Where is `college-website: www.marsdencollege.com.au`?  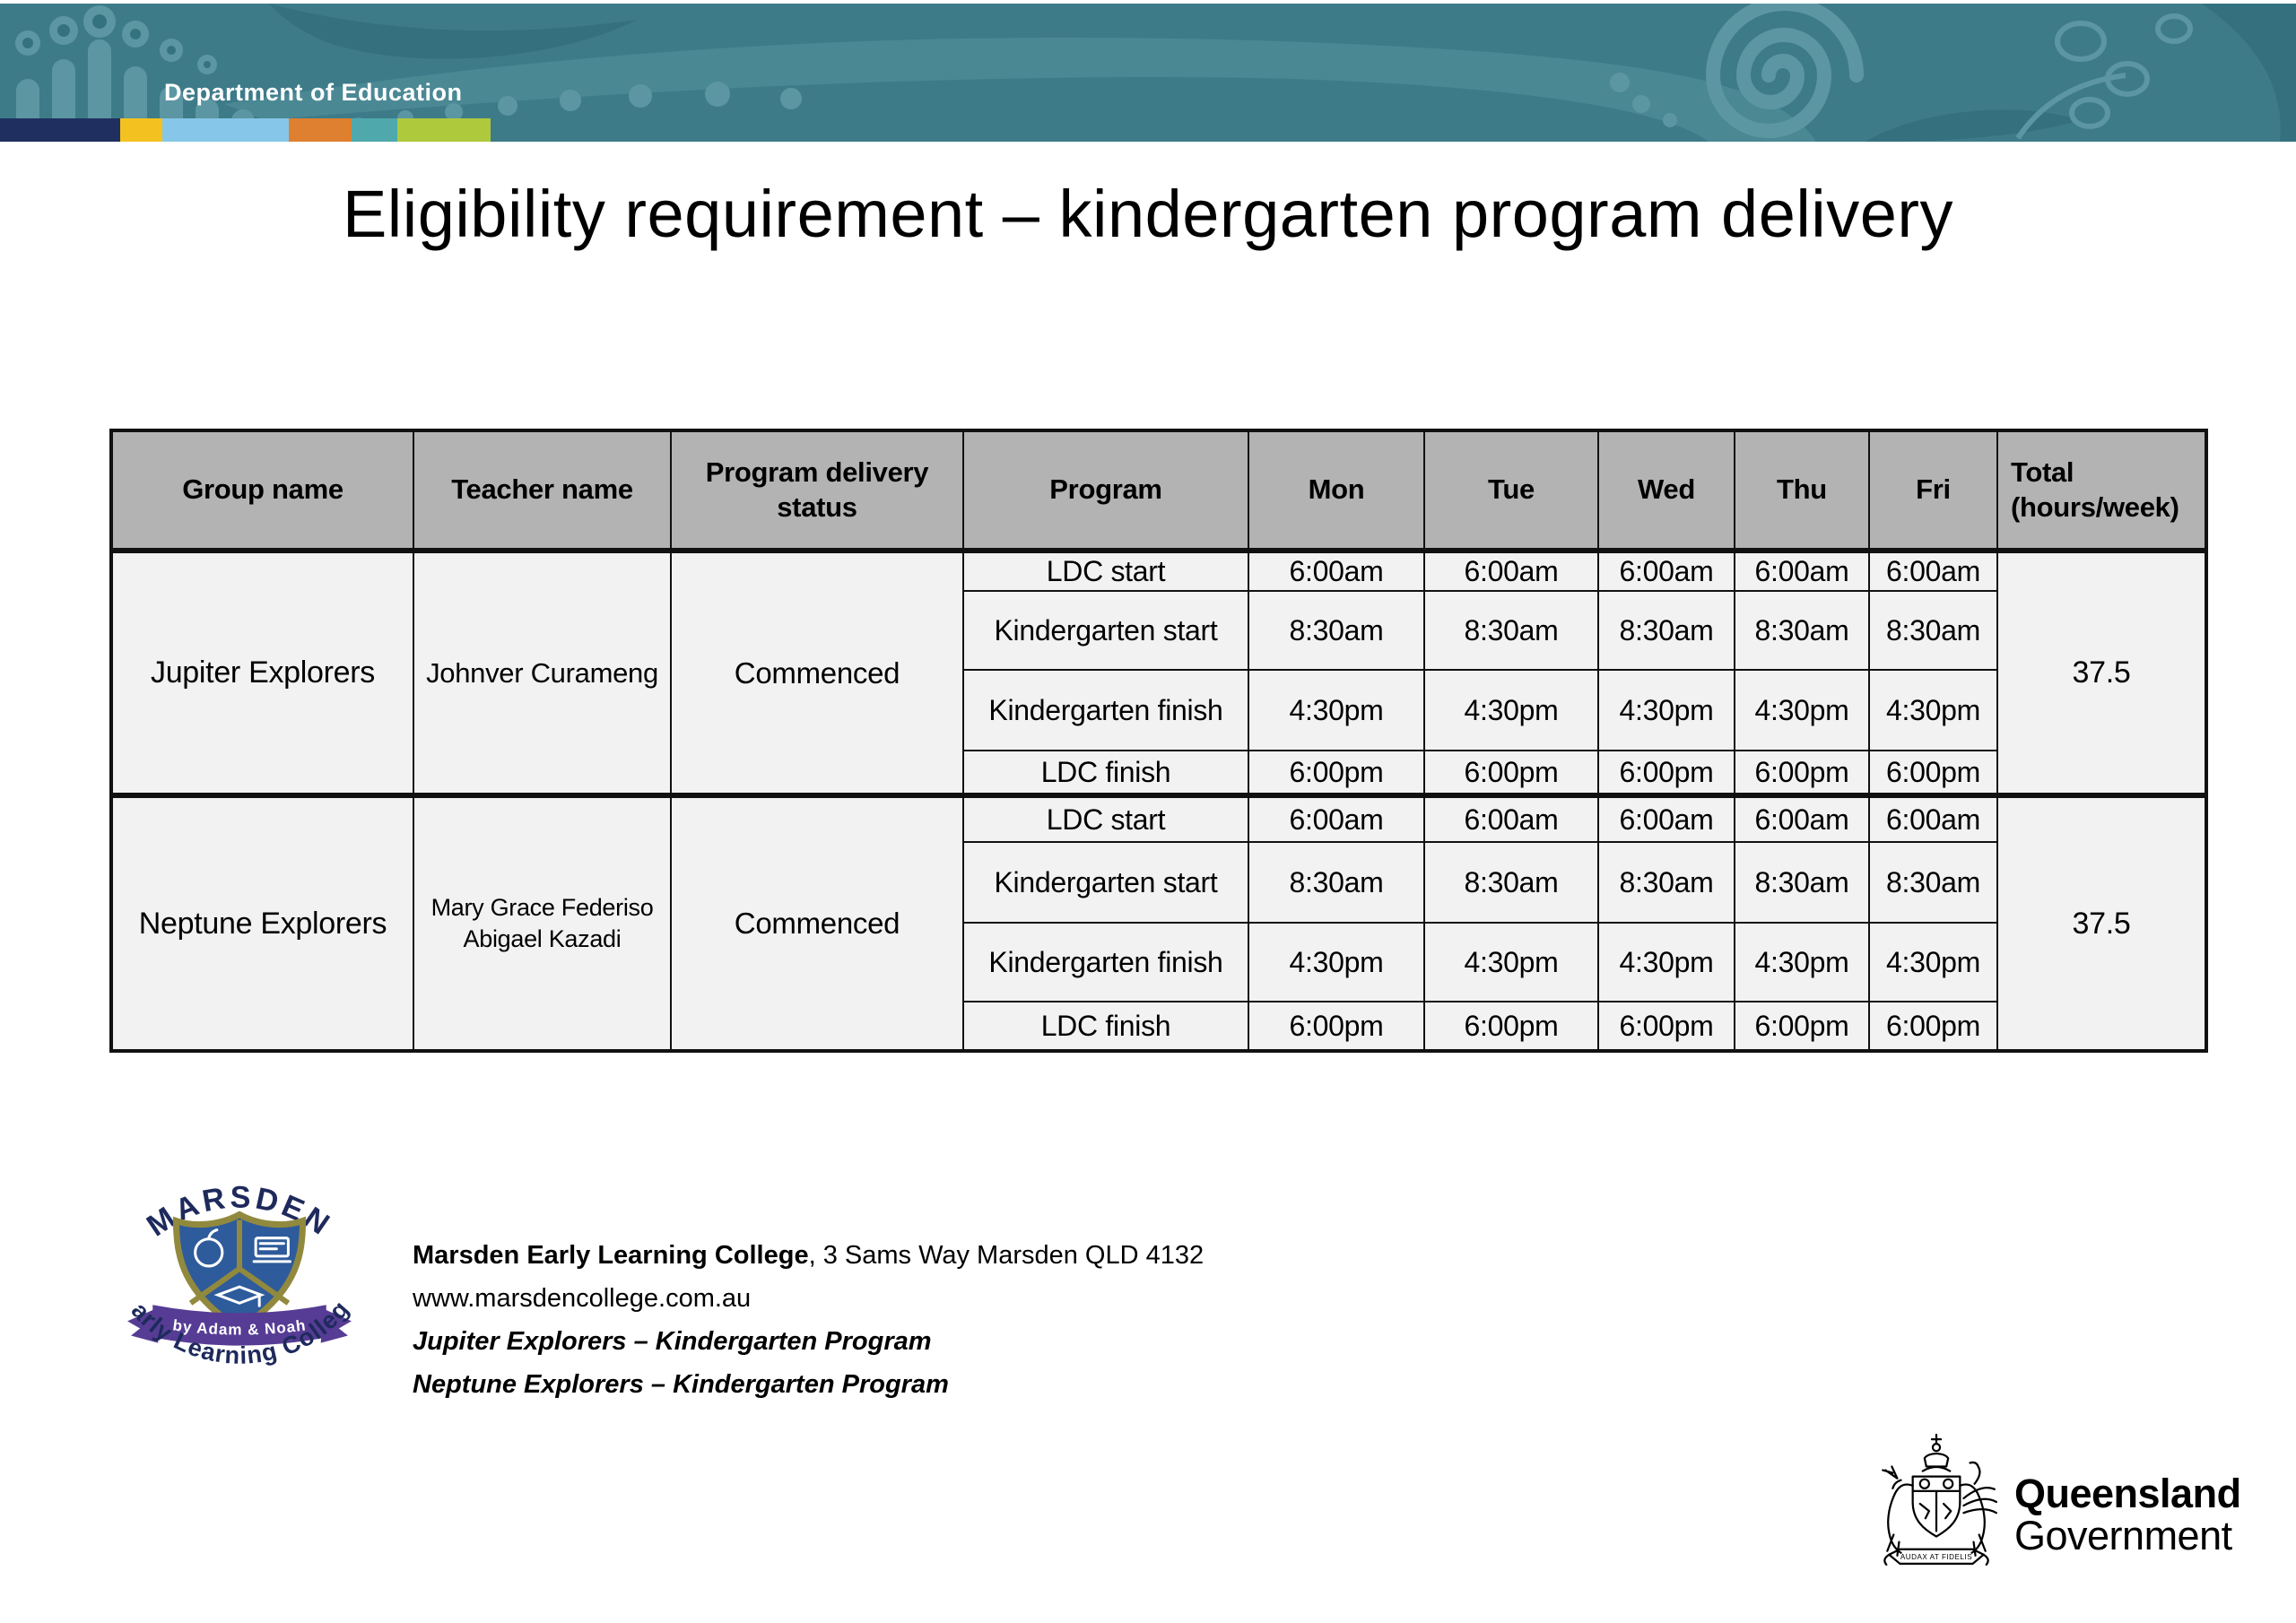 college-website: www.marsdencollege.com.au is located at coordinates (582, 1298).